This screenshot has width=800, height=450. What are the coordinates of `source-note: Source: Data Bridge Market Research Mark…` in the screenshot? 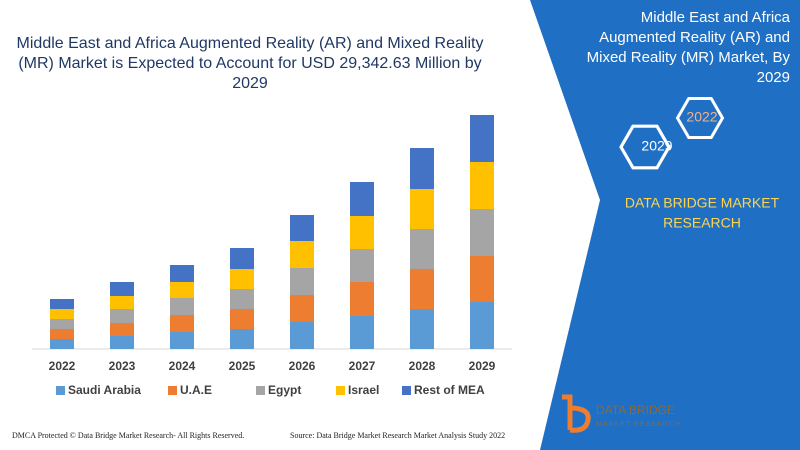 It's located at (397, 435).